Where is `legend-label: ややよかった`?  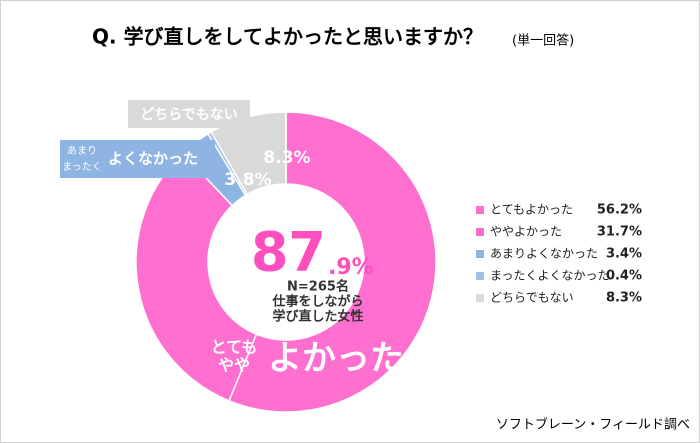 legend-label: ややよかった is located at coordinates (526, 232).